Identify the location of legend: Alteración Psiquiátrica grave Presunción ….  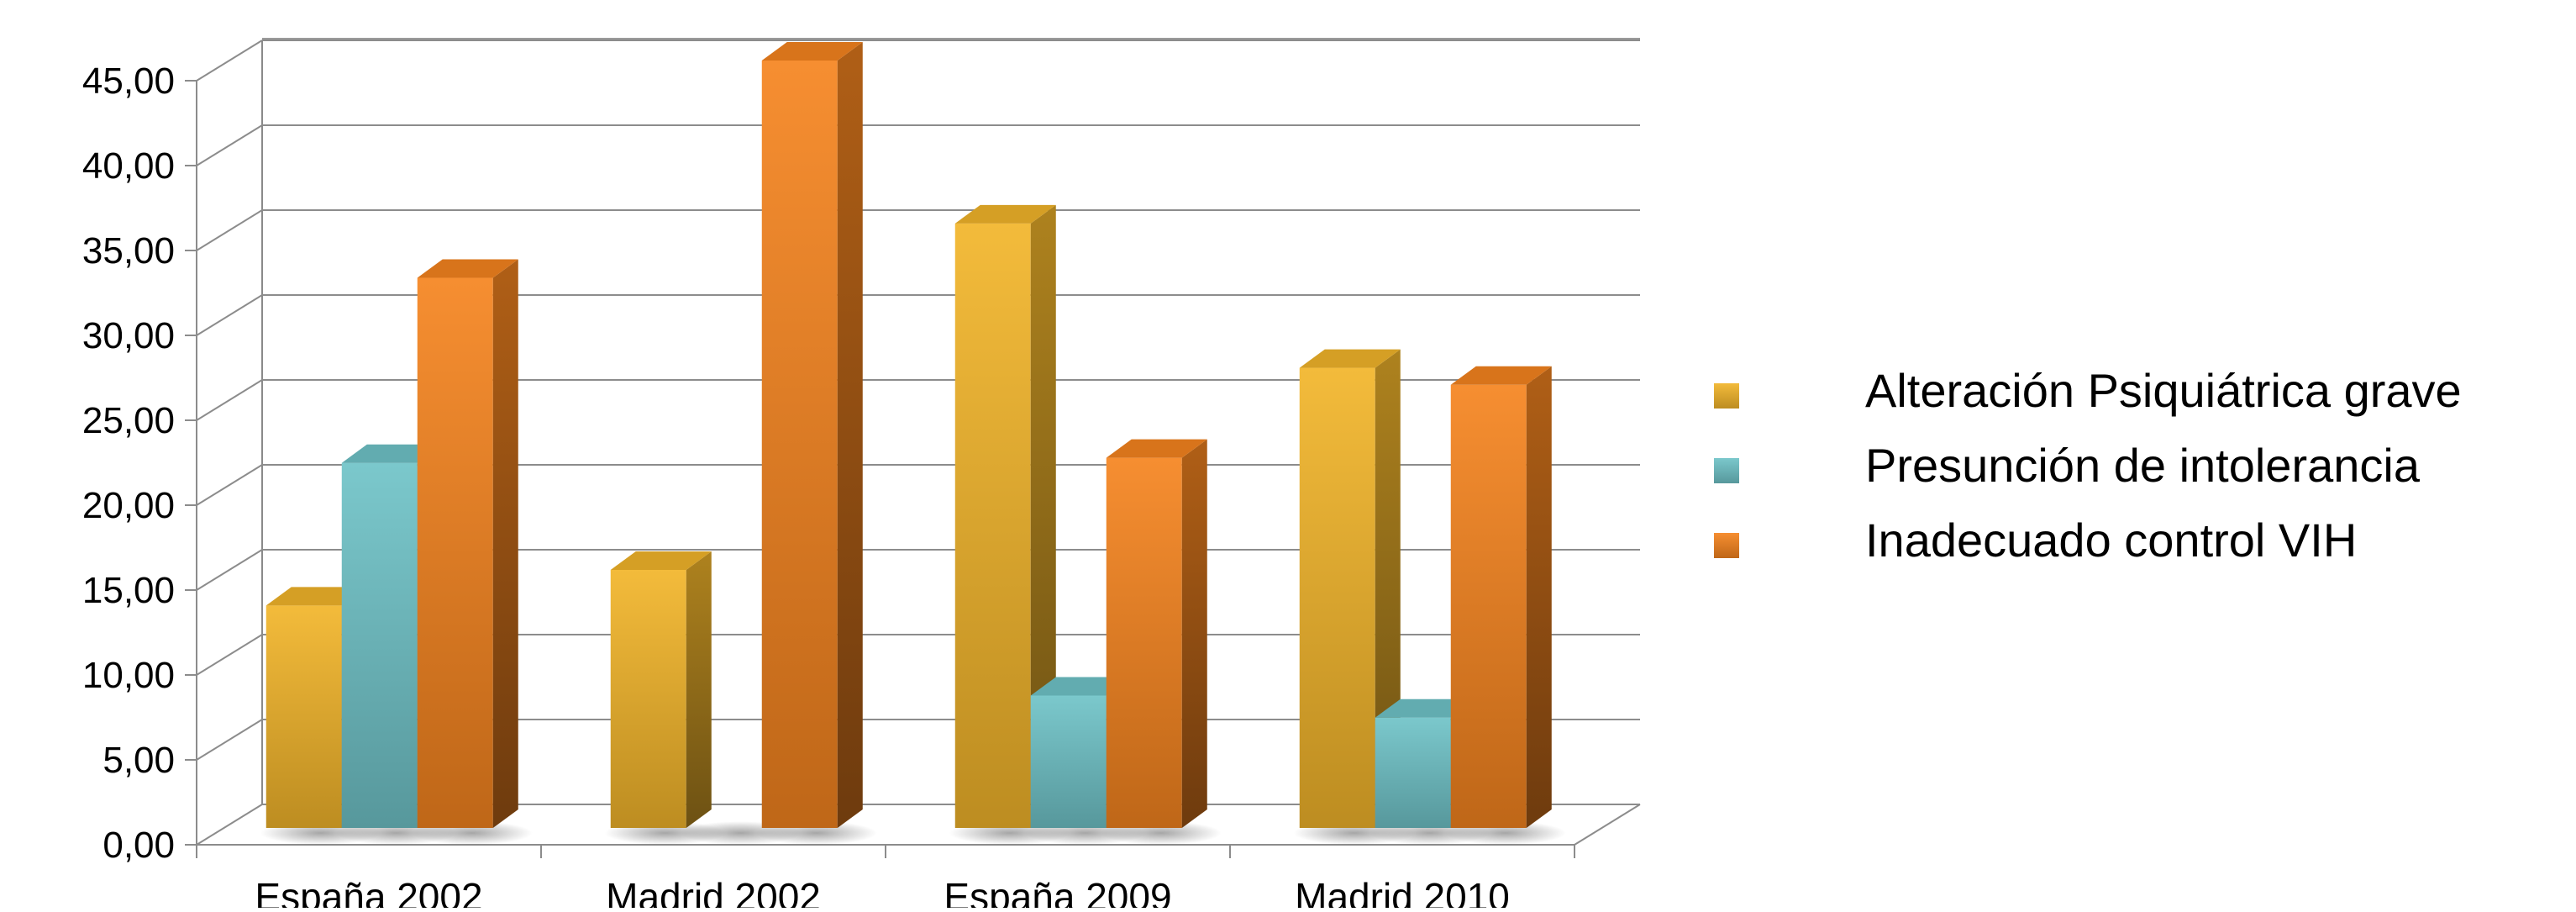
(2088, 465).